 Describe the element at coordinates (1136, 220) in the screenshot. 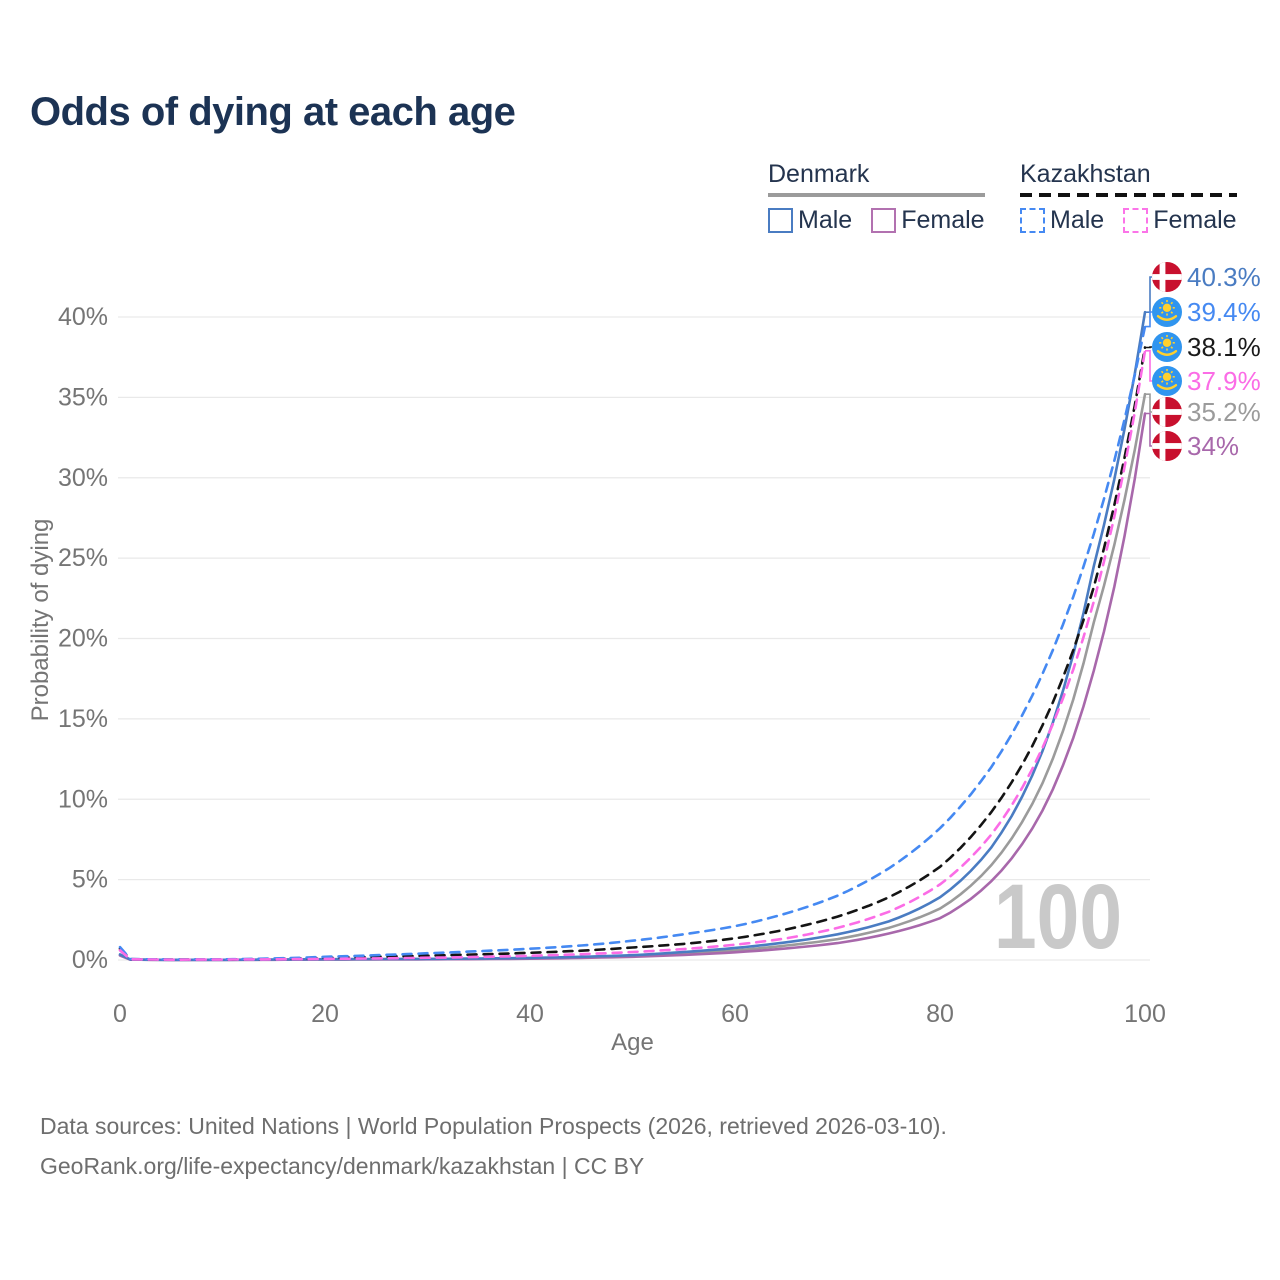

I see `kazakhstan-female-checkbox-icon` at that location.